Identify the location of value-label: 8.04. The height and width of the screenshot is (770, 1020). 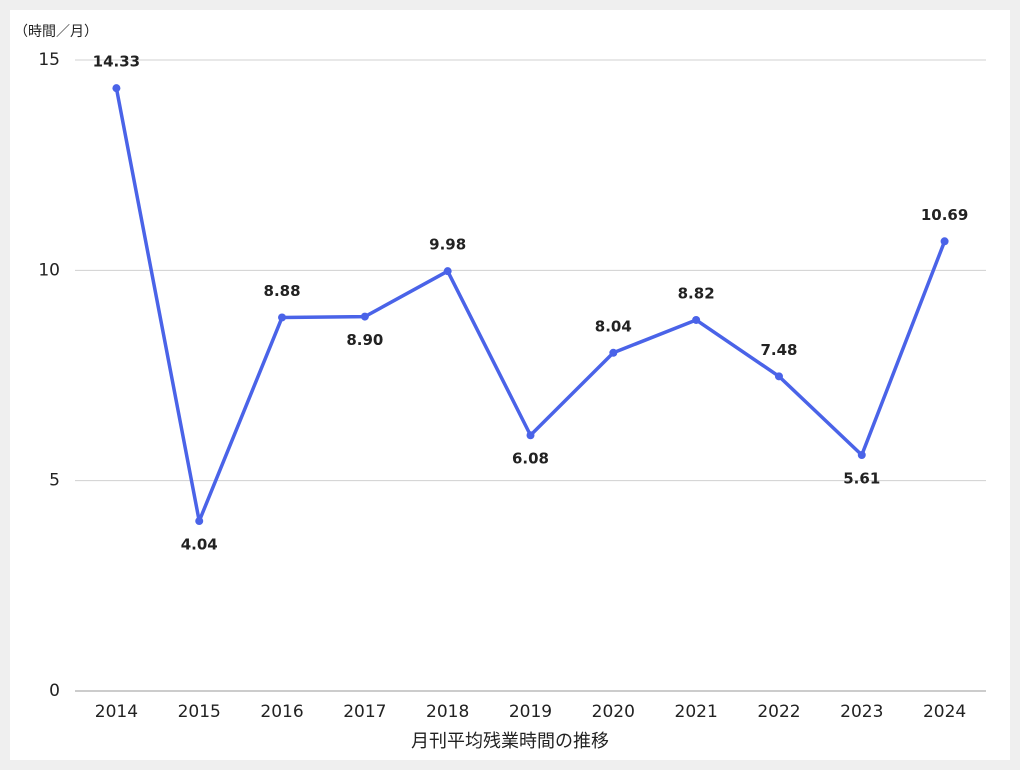
(613, 326).